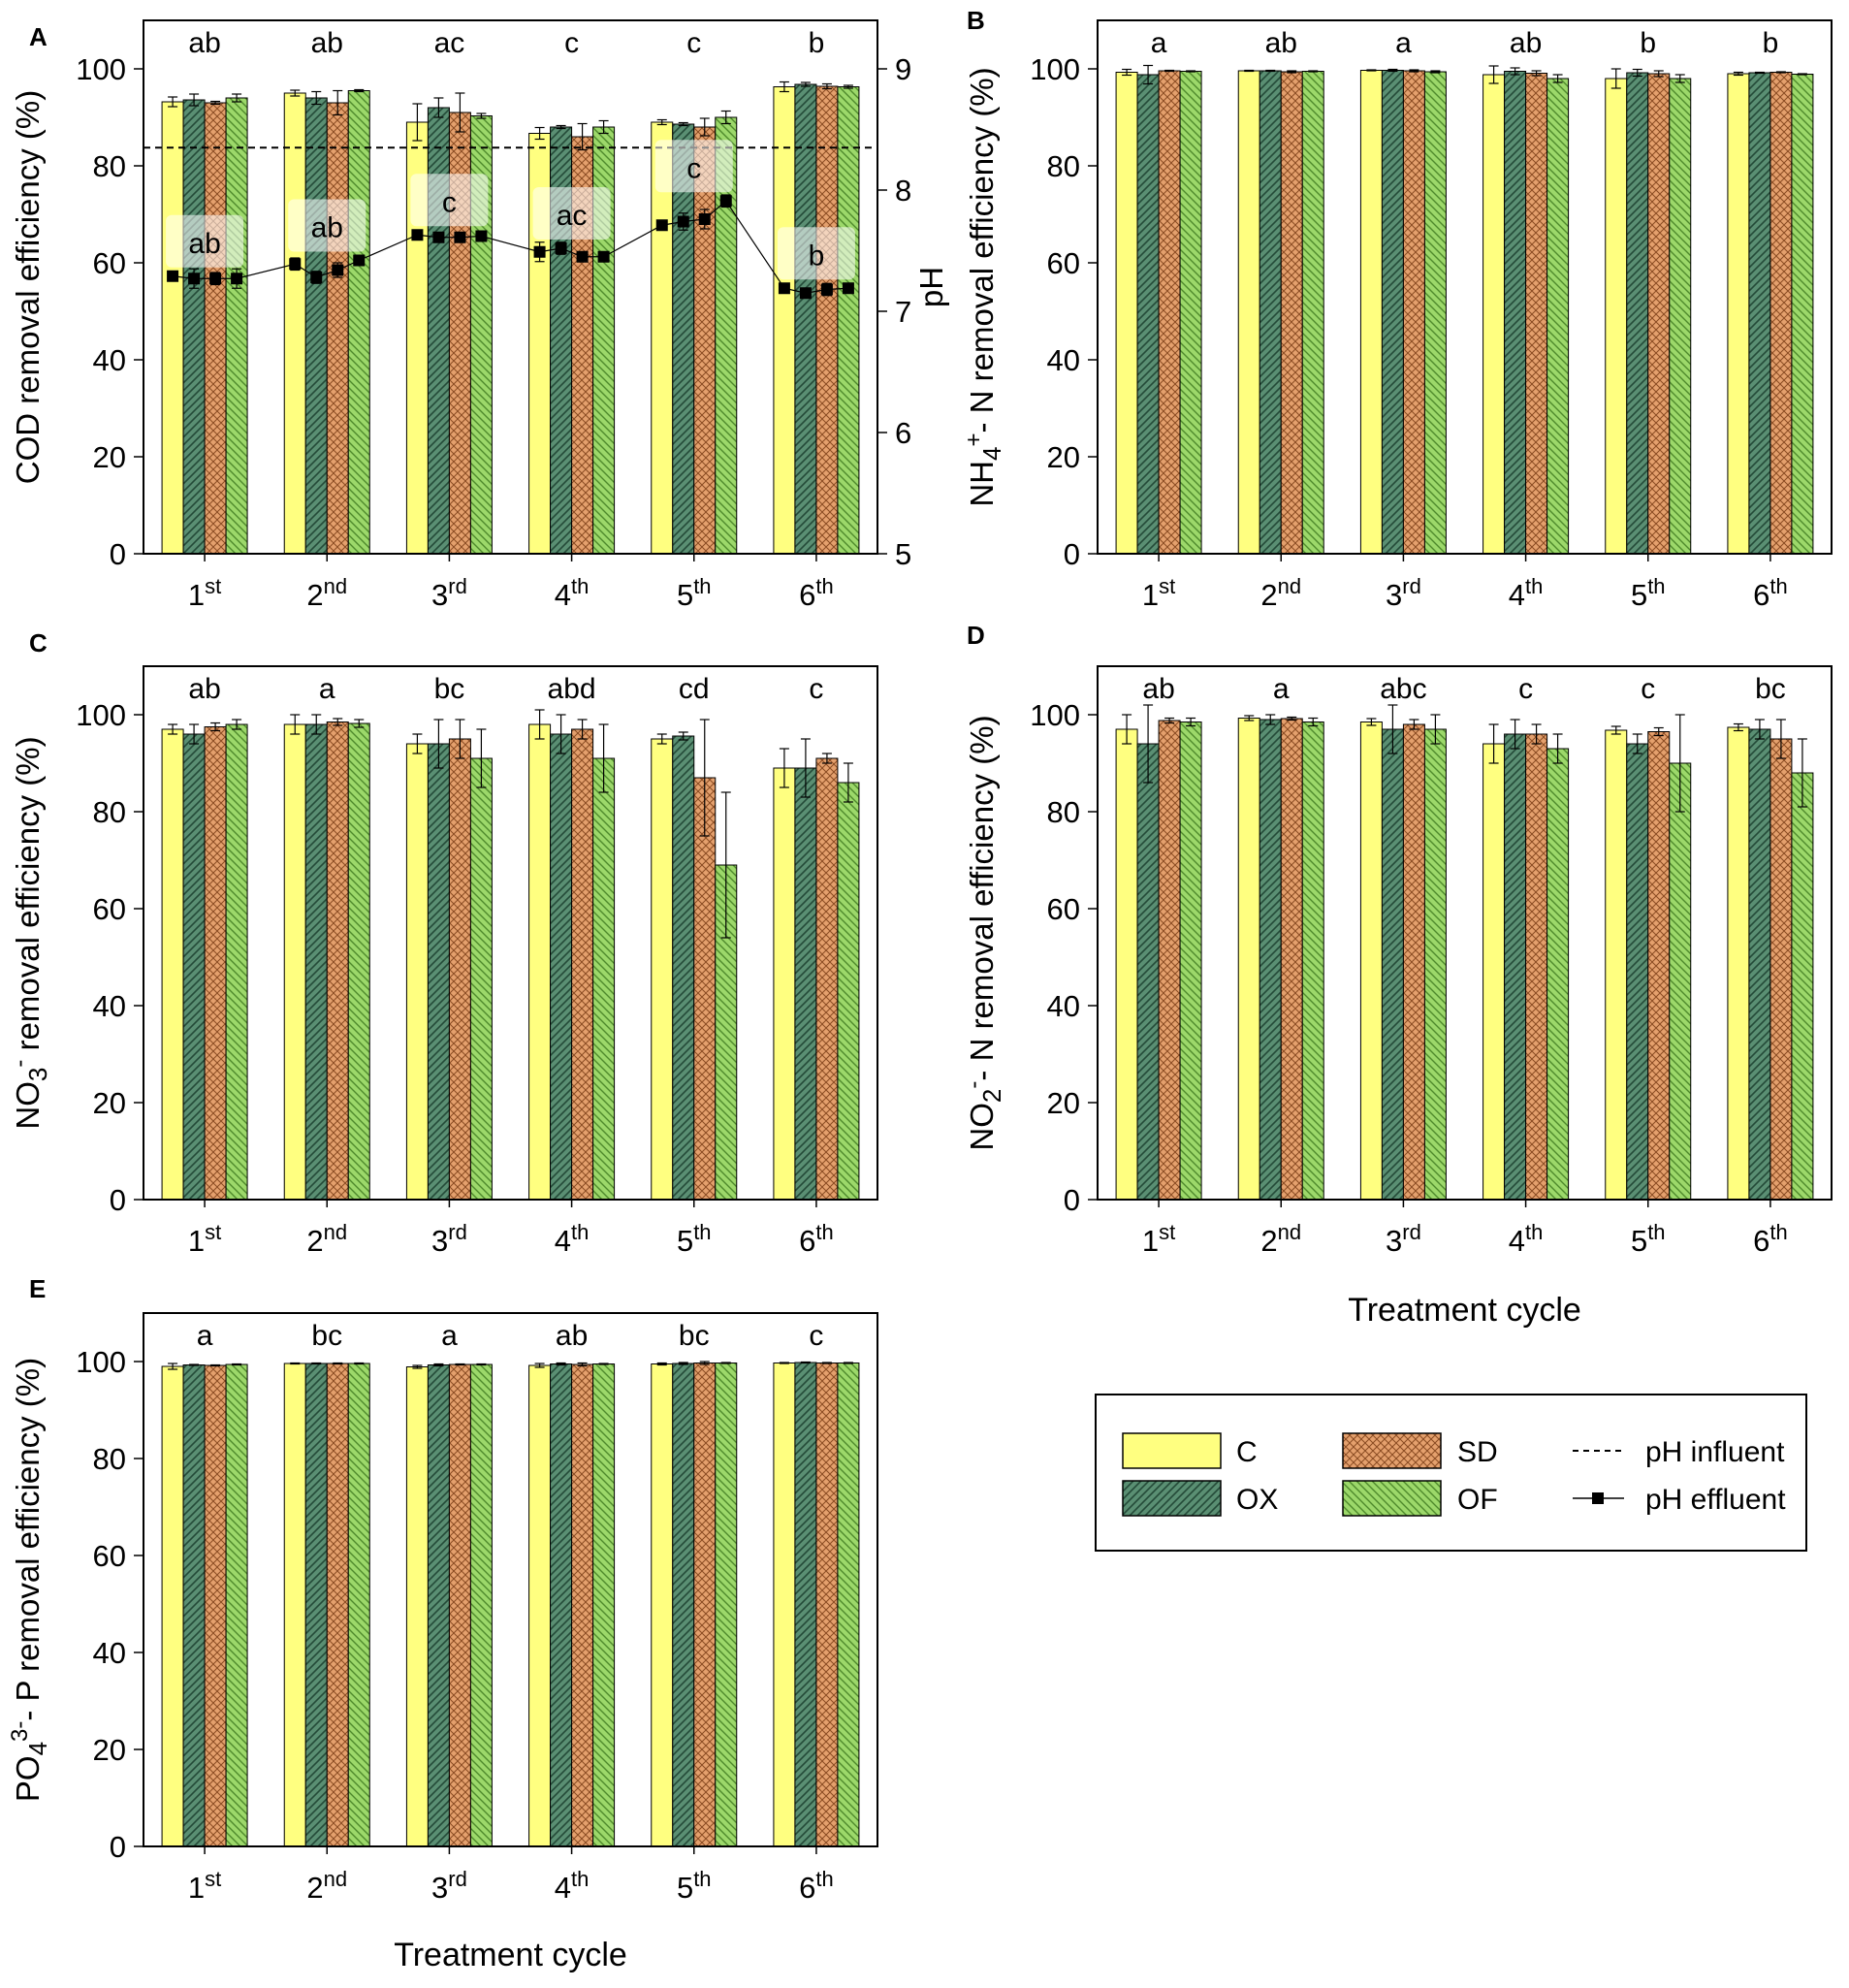  Describe the element at coordinates (118, 554) in the screenshot. I see `y-tick-label: 0` at that location.